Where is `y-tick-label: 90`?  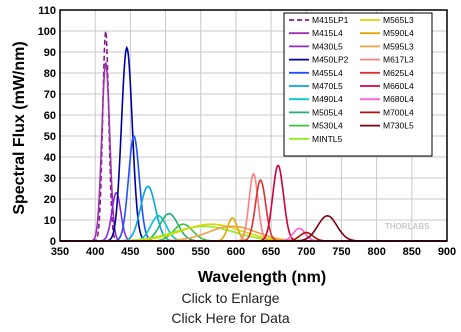
y-tick-label: 90 is located at coordinates (50, 53).